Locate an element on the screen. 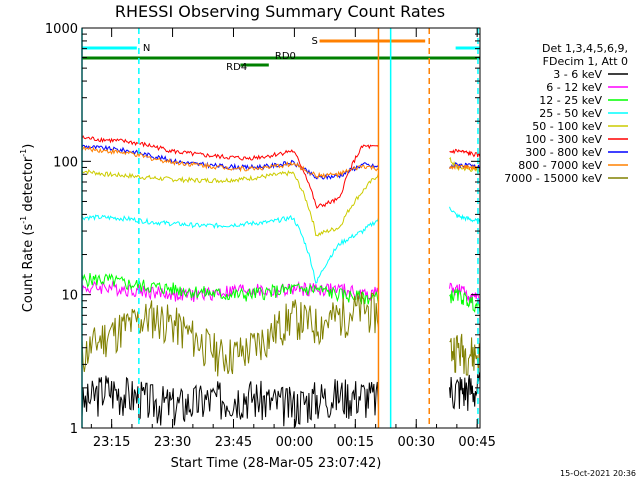  legend-item: 25 - 50 keV is located at coordinates (570, 113).